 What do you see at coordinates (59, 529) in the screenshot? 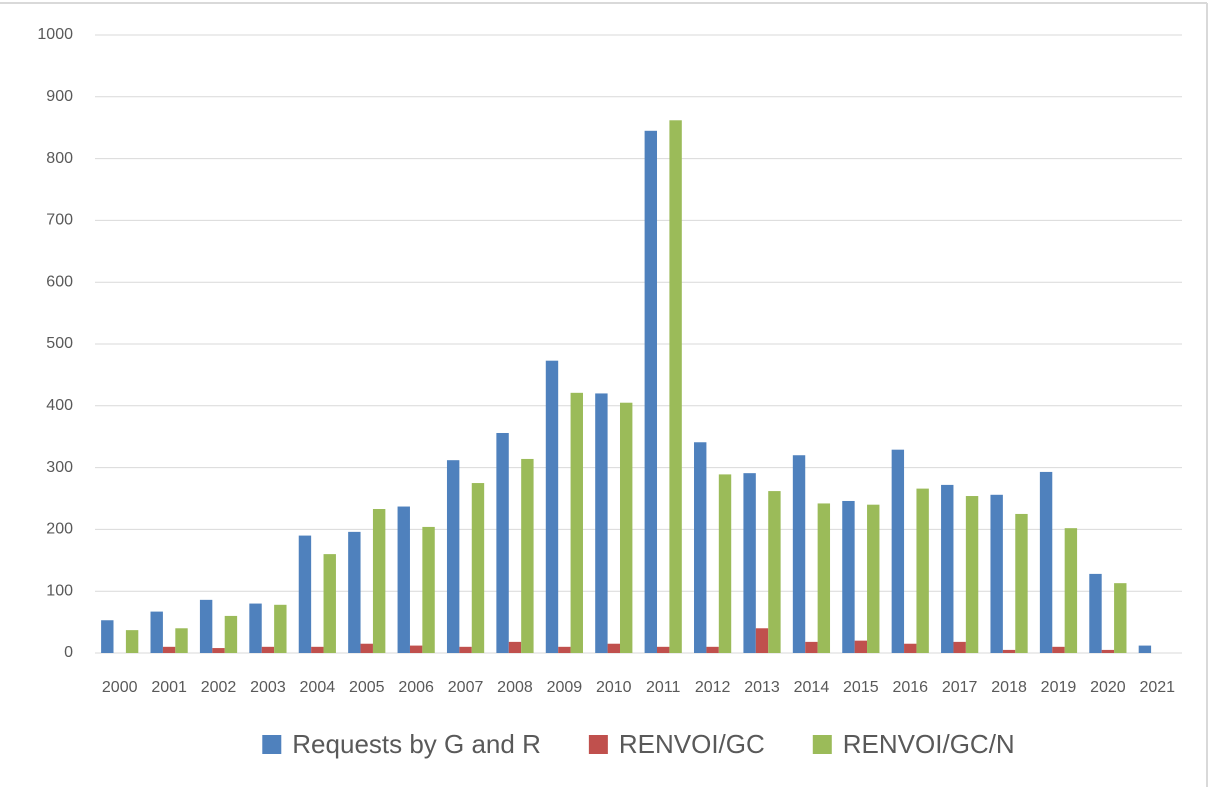
I see `y-tick-label: 200` at bounding box center [59, 529].